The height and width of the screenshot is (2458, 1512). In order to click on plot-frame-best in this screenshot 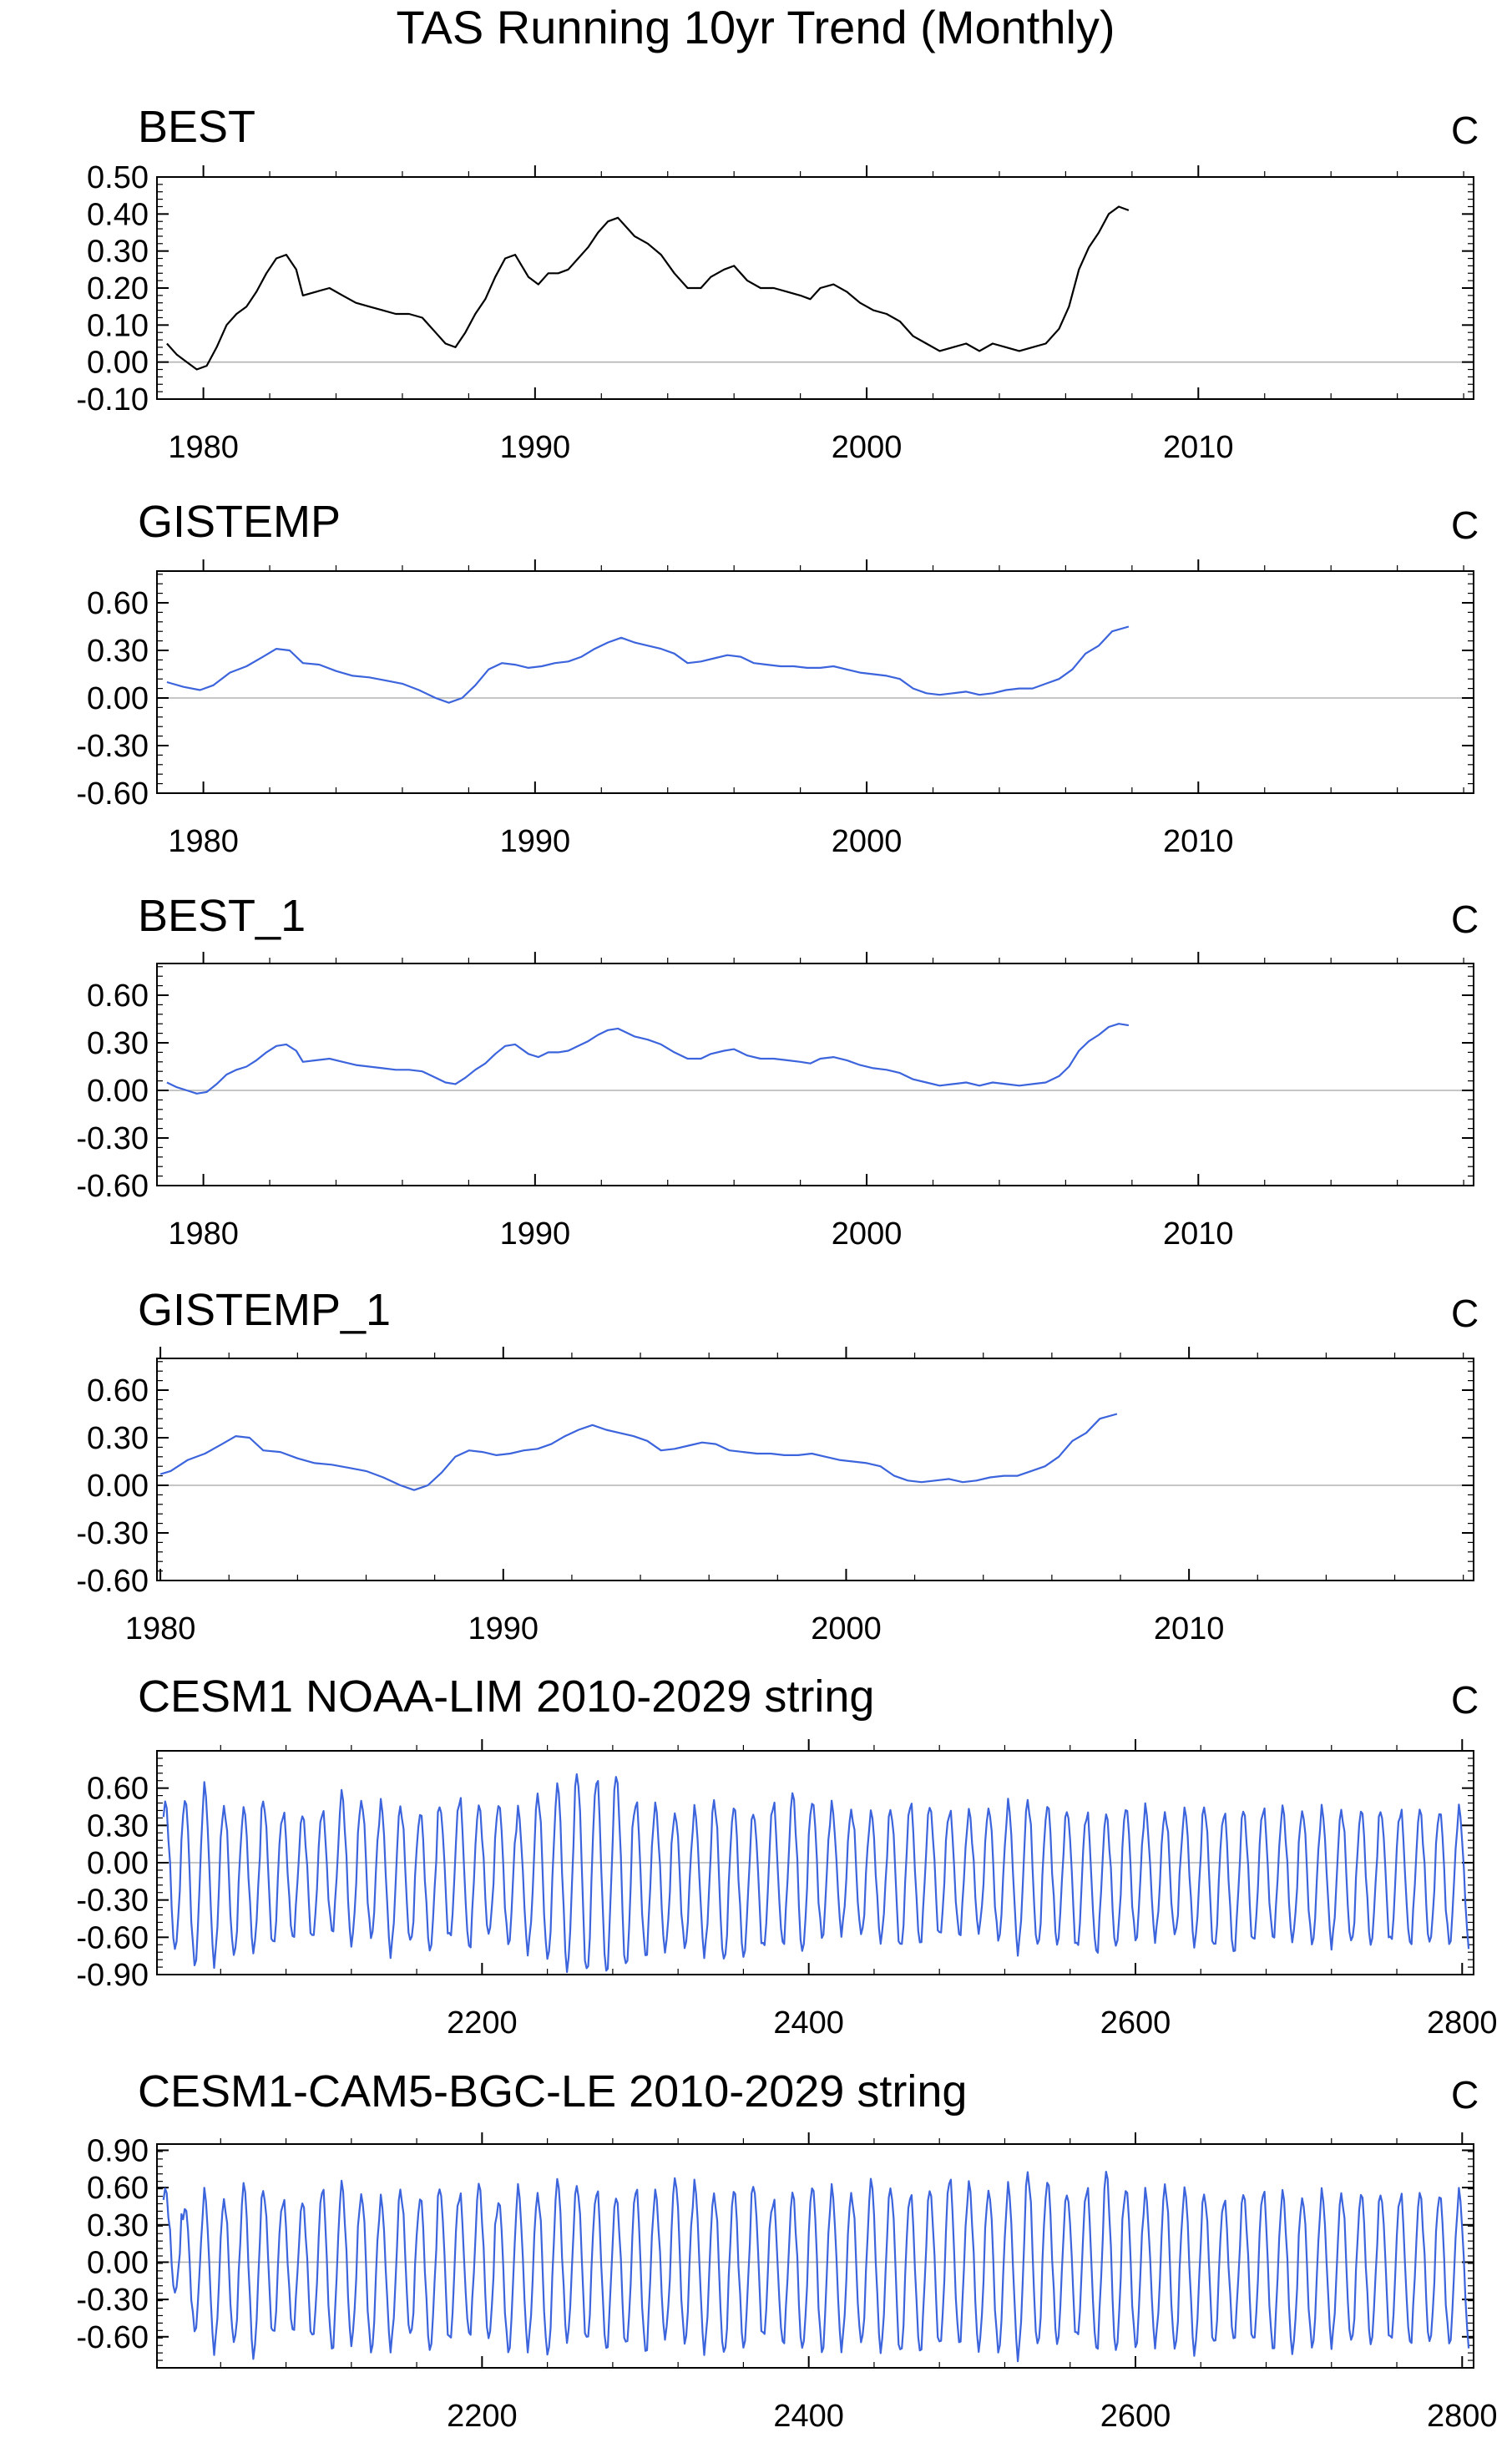, I will do `click(815, 288)`.